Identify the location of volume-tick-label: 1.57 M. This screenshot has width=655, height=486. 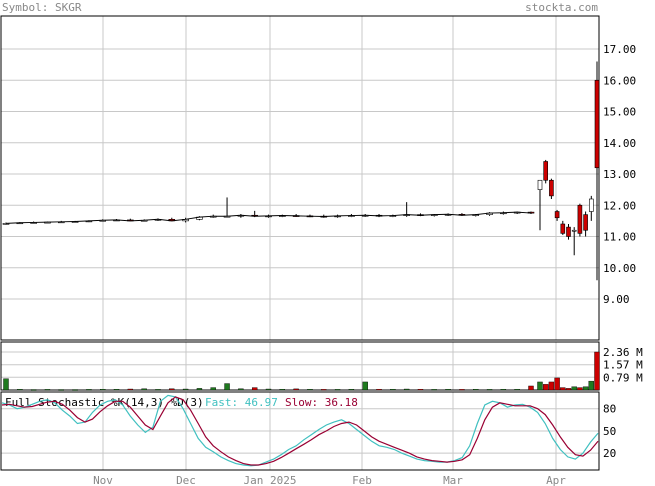
(623, 365).